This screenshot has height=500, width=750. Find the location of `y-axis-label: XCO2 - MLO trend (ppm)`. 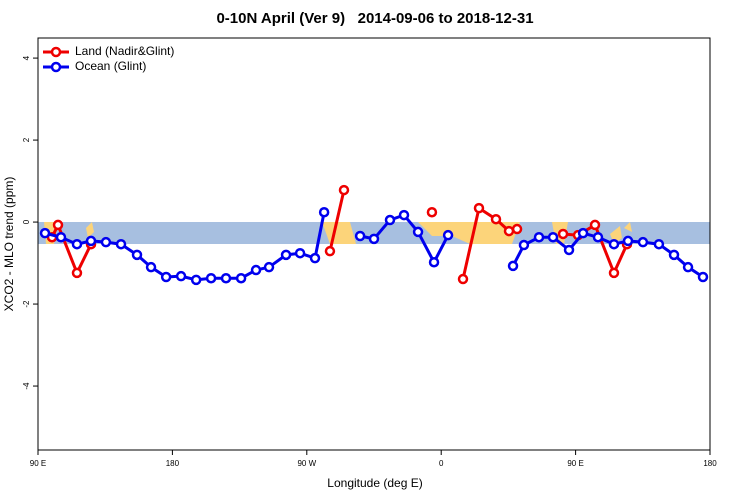

y-axis-label: XCO2 - MLO trend (ppm) is located at coordinates (9, 244).